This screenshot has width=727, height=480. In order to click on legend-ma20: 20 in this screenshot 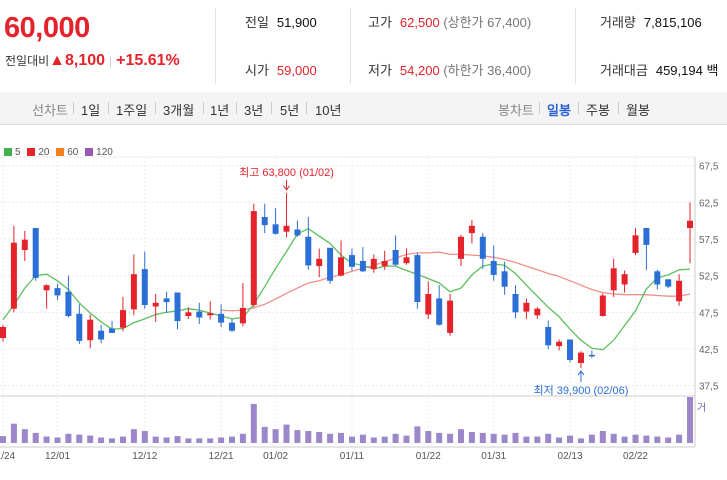, I will do `click(44, 152)`.